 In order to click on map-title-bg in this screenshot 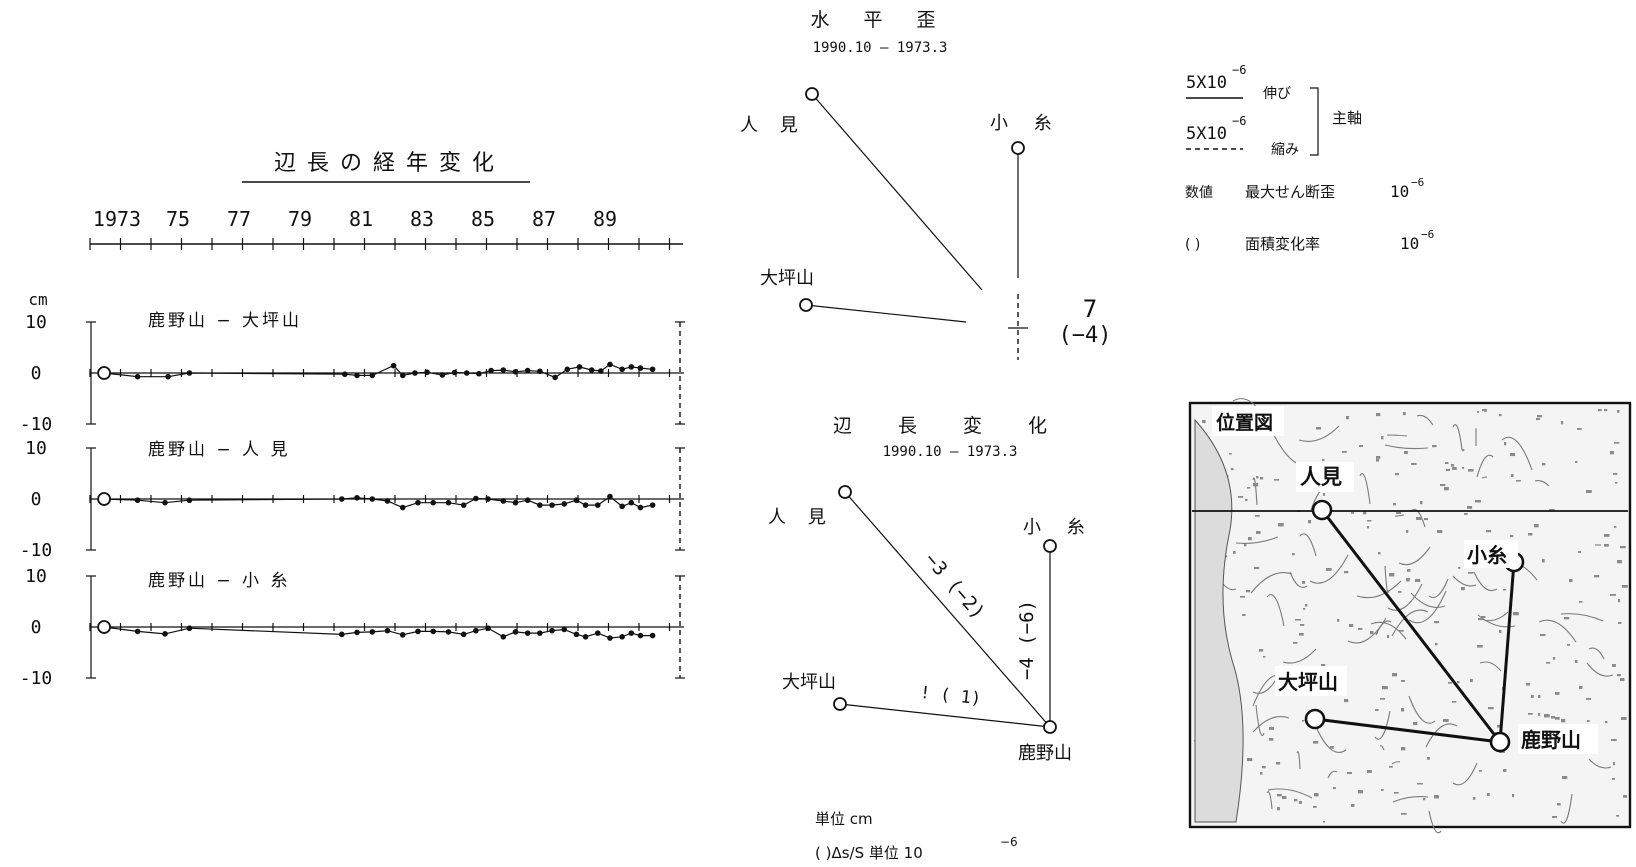, I will do `click(1248, 421)`.